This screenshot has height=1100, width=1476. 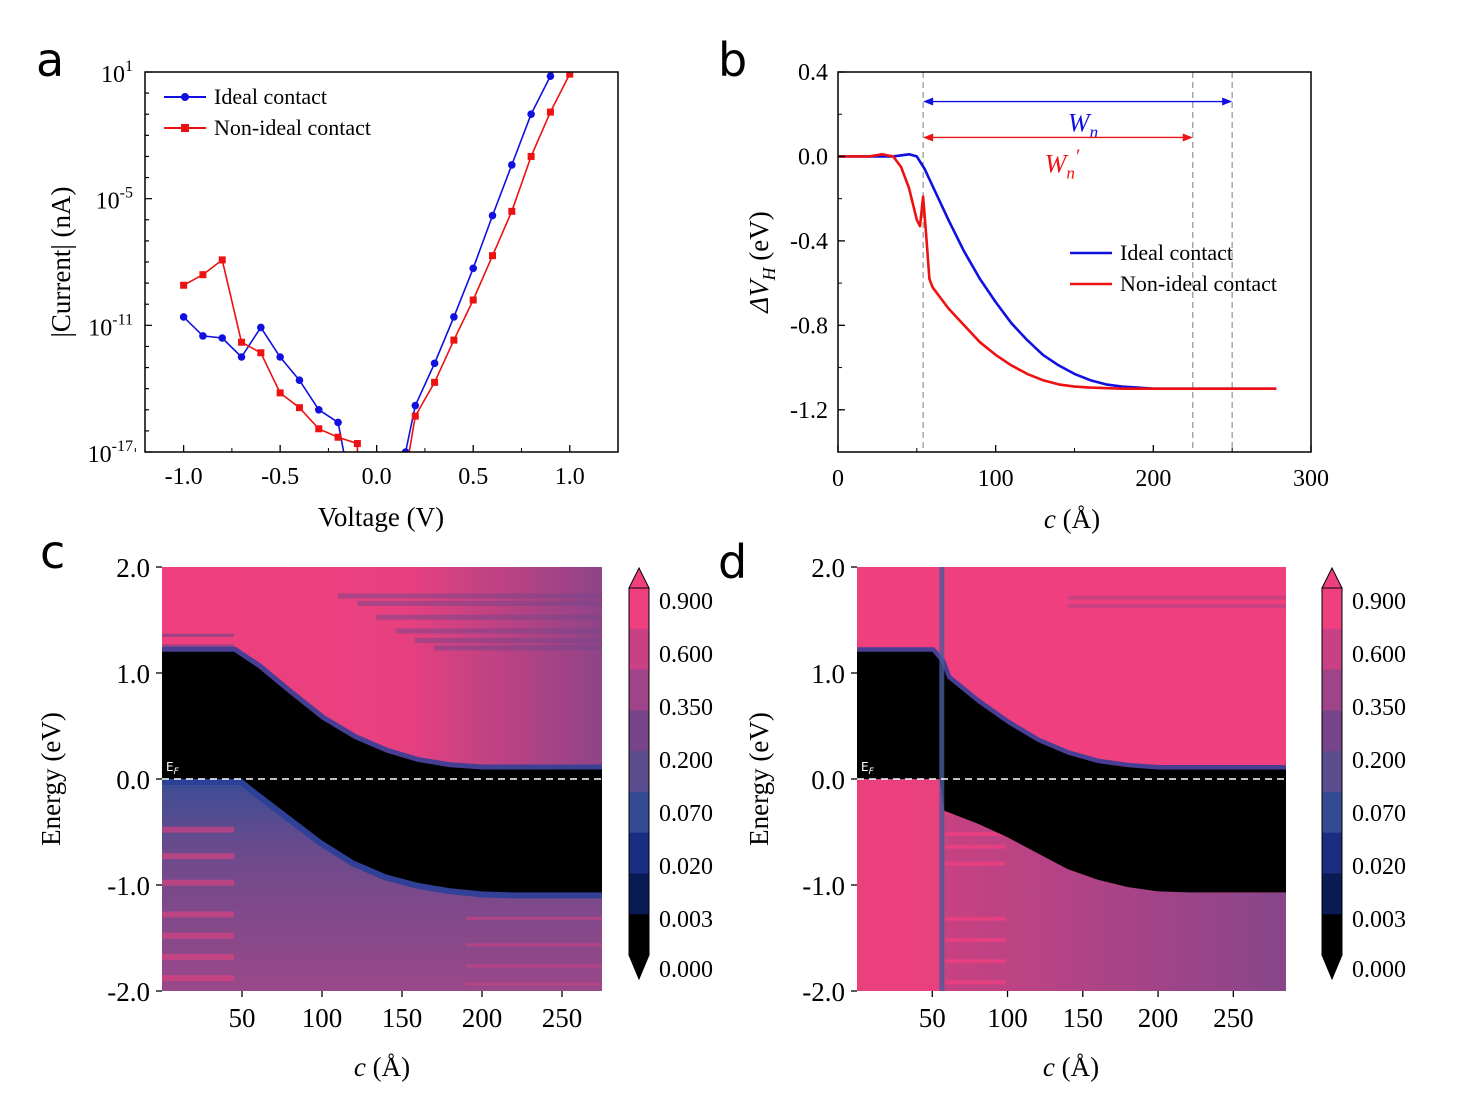 I want to click on heatmap-d-band-gap, so click(x=1071, y=772).